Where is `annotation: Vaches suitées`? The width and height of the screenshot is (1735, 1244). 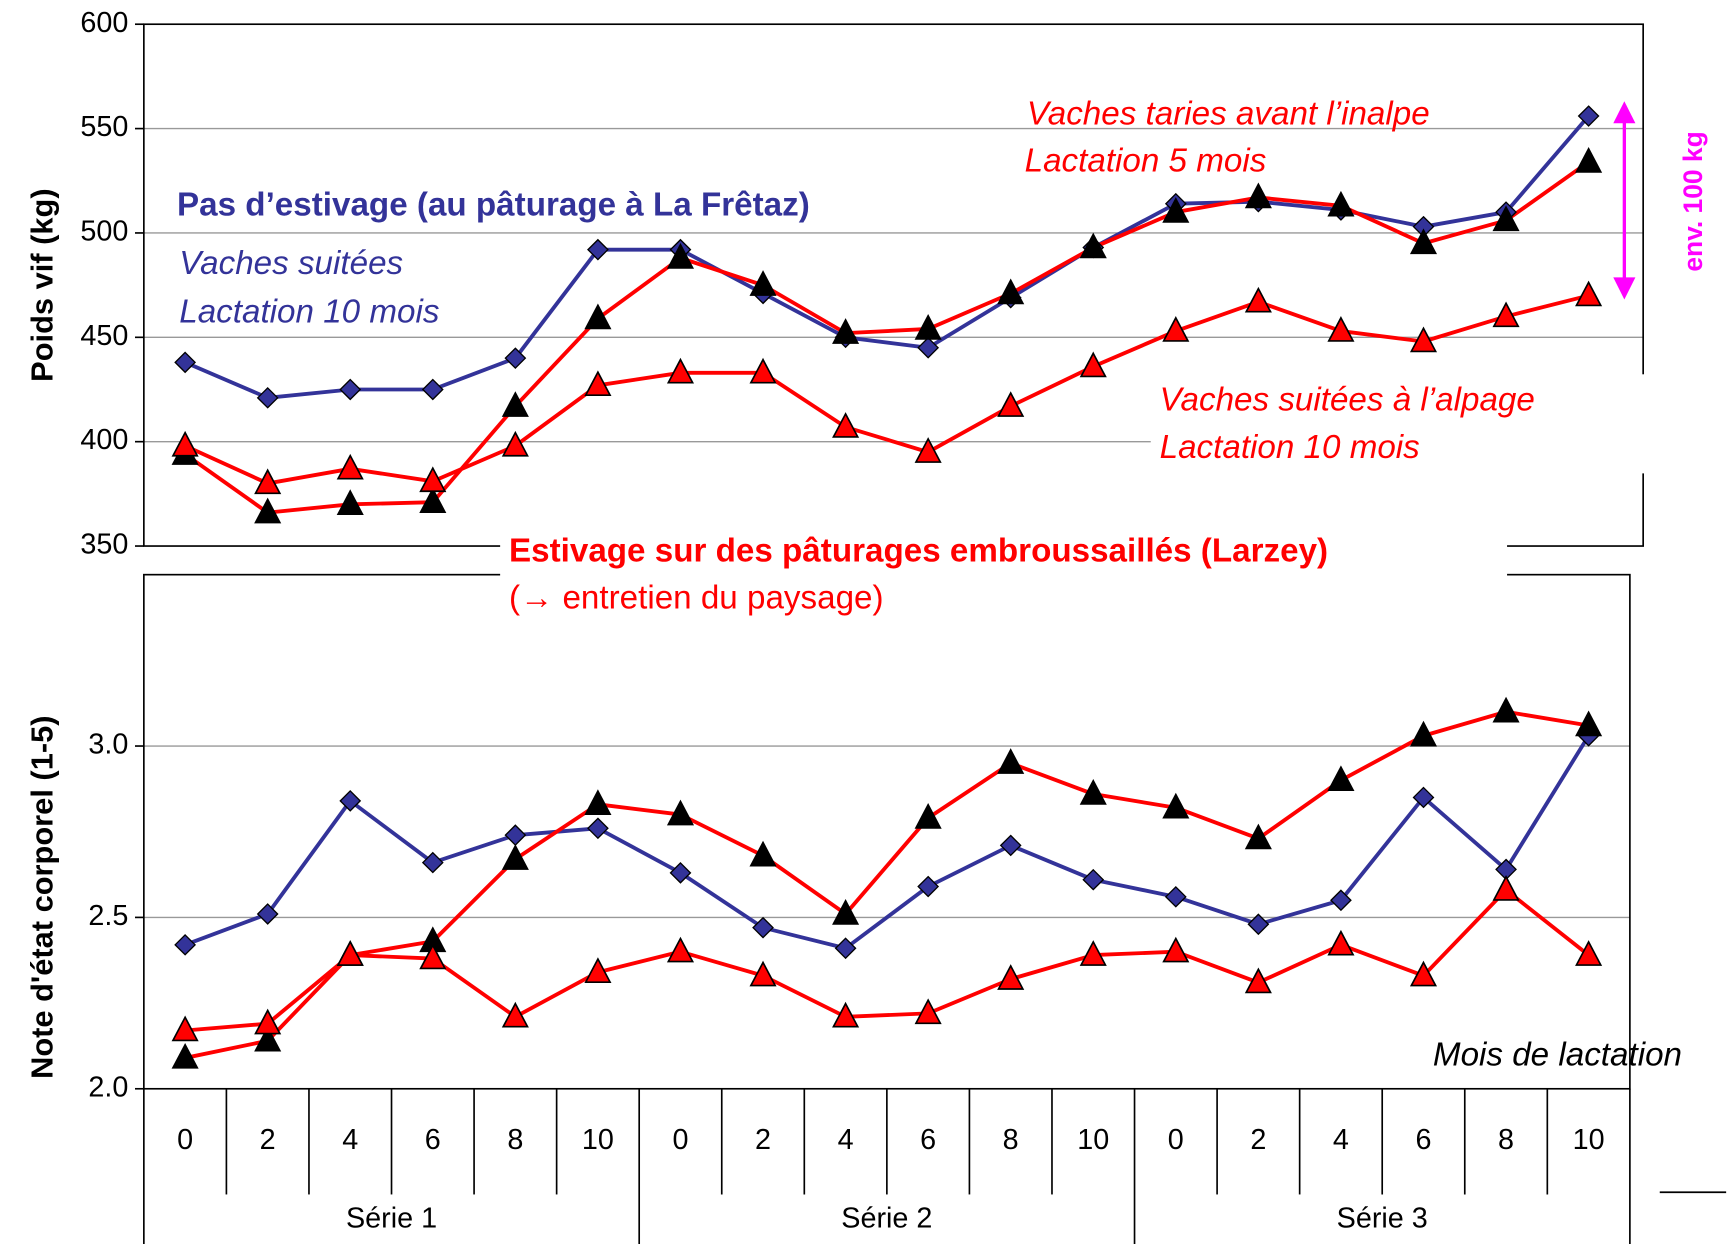
annotation: Vaches suitées is located at coordinates (291, 263).